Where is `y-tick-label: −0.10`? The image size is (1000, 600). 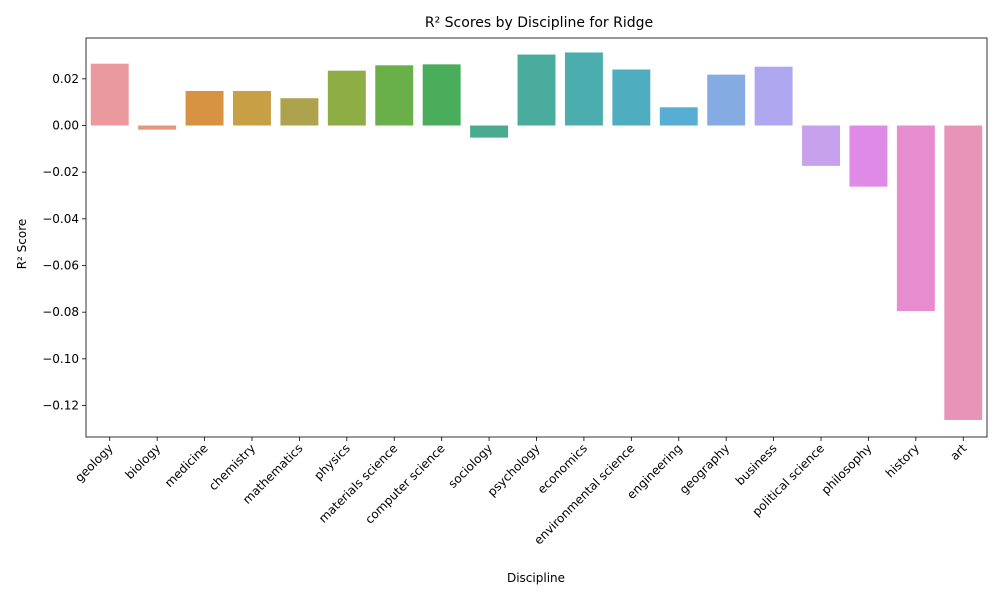 y-tick-label: −0.10 is located at coordinates (60, 359).